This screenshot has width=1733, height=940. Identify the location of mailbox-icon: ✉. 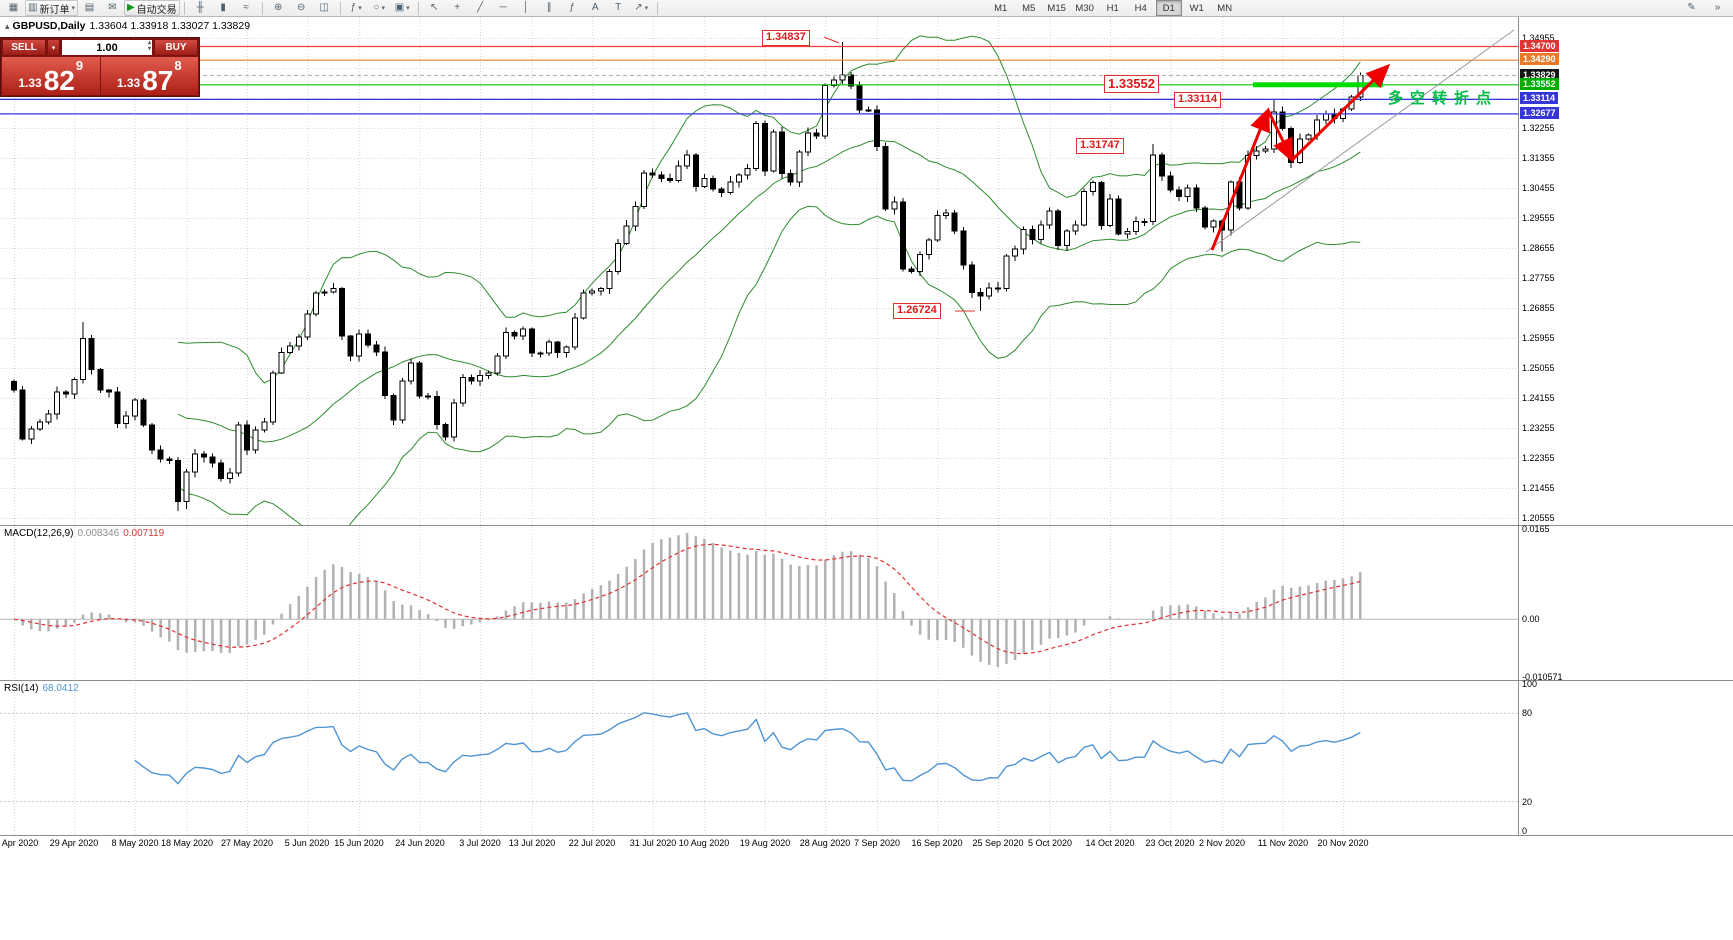
(112, 8).